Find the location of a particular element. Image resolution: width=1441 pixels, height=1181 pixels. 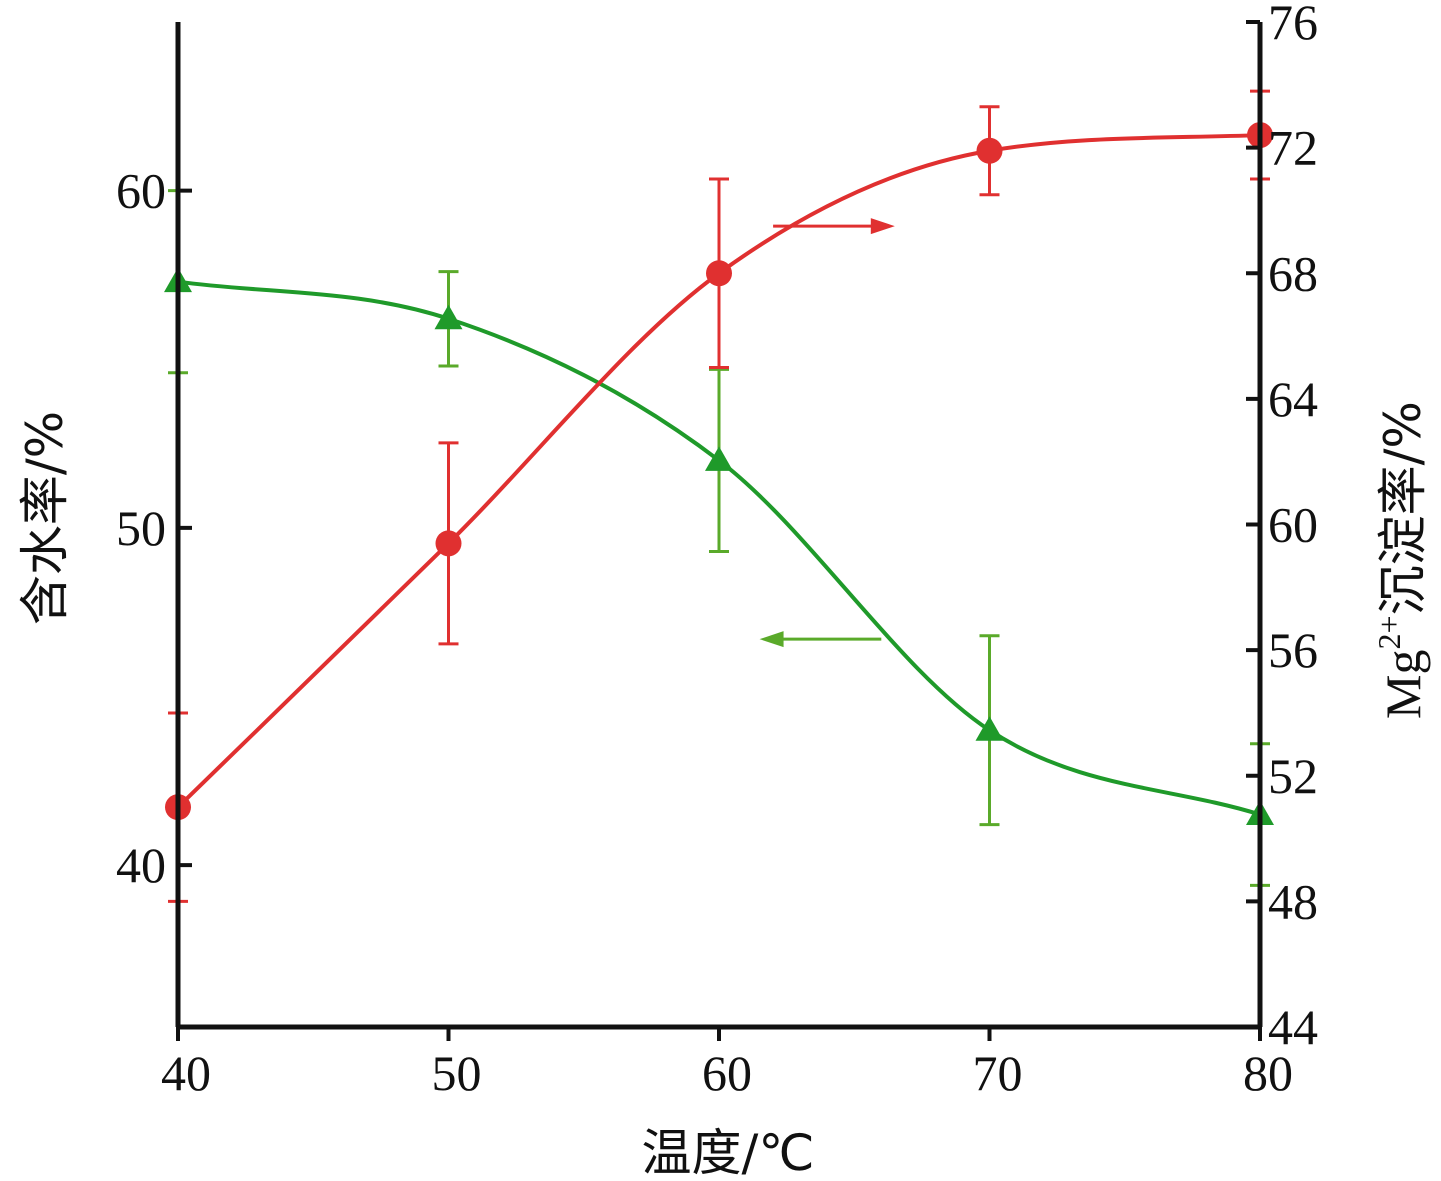

right-axis-title-rest: 沉淀率/% is located at coordinates (1403, 508).